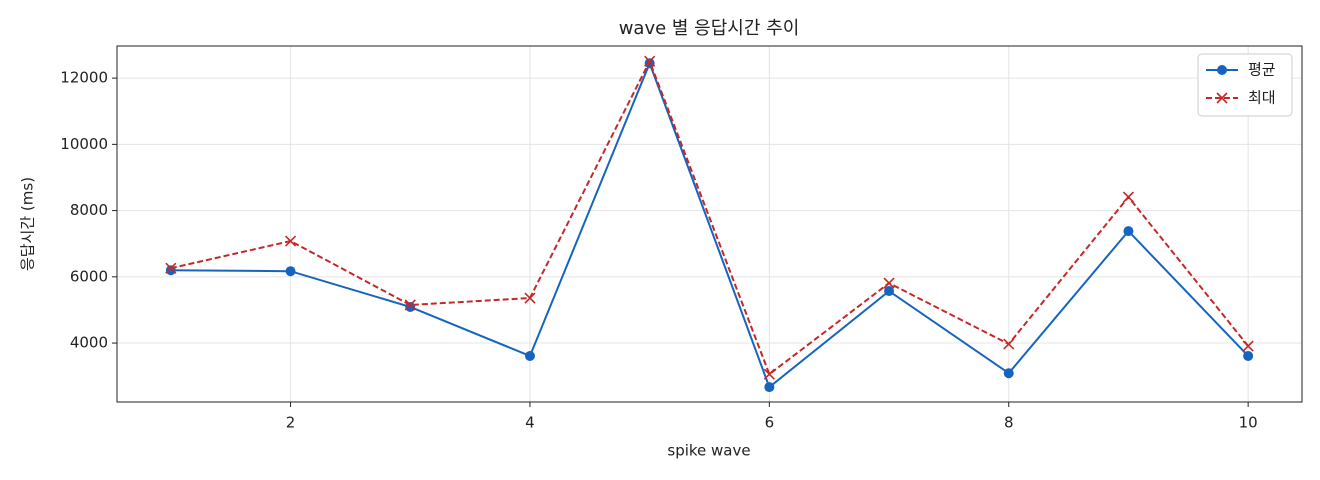 The width and height of the screenshot is (1320, 480). What do you see at coordinates (291, 423) in the screenshot?
I see `x-tick-label: 2` at bounding box center [291, 423].